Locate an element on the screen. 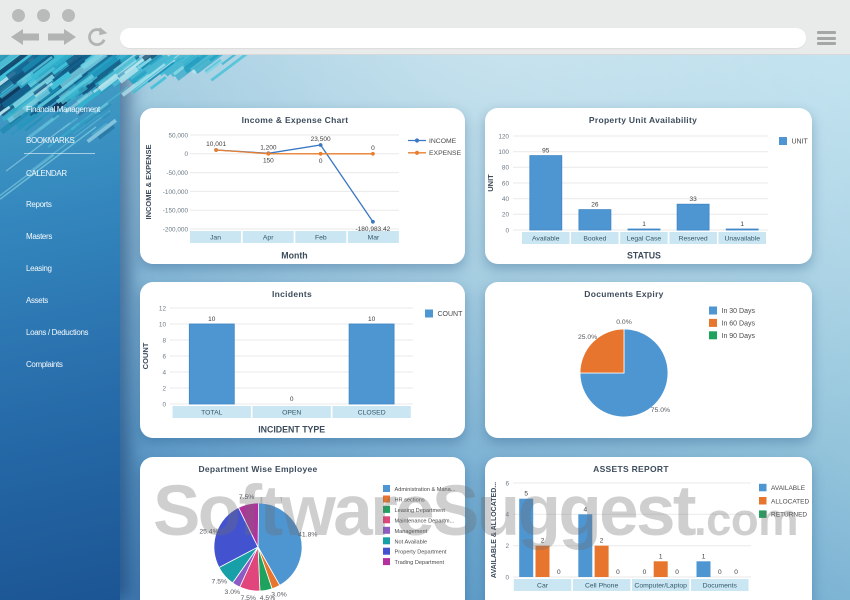  y-axis-title: COUNT is located at coordinates (145, 355).